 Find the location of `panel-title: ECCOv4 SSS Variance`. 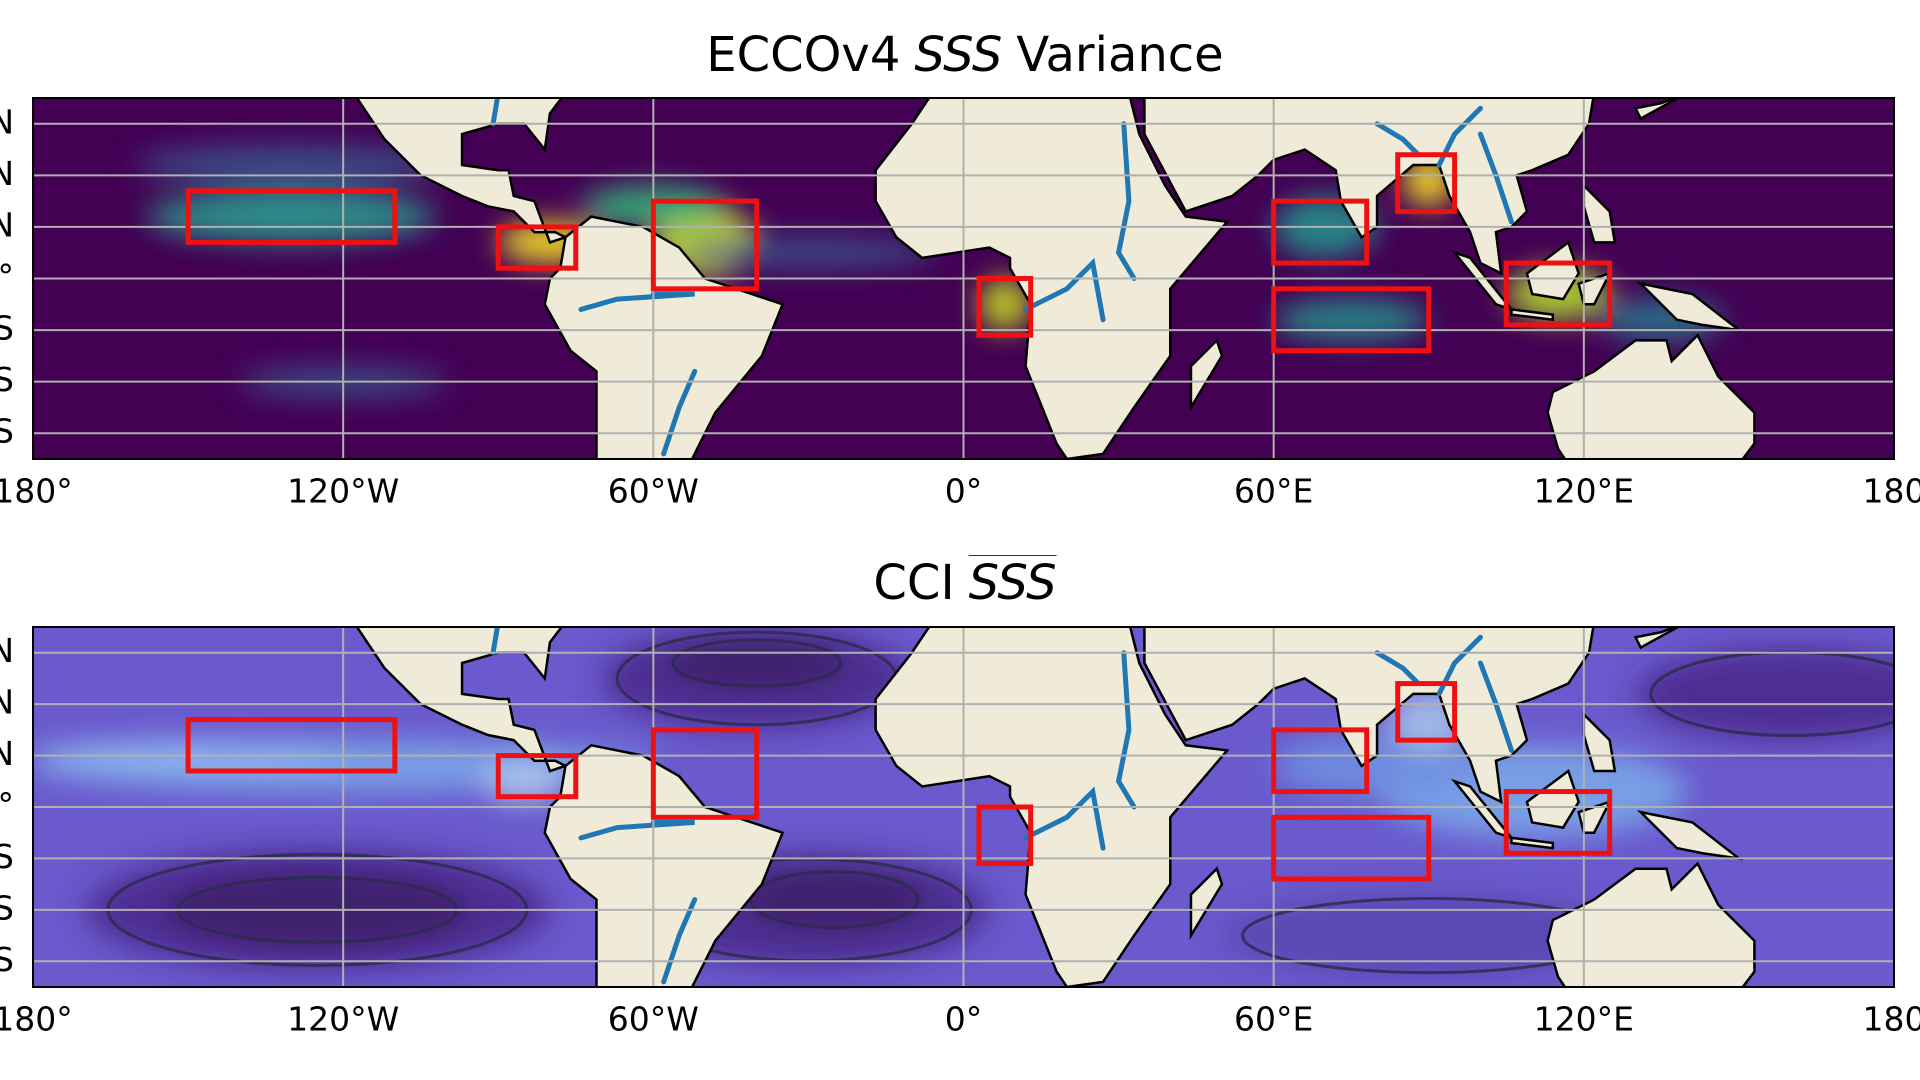

panel-title: ECCOv4 SSS Variance is located at coordinates (964, 55).